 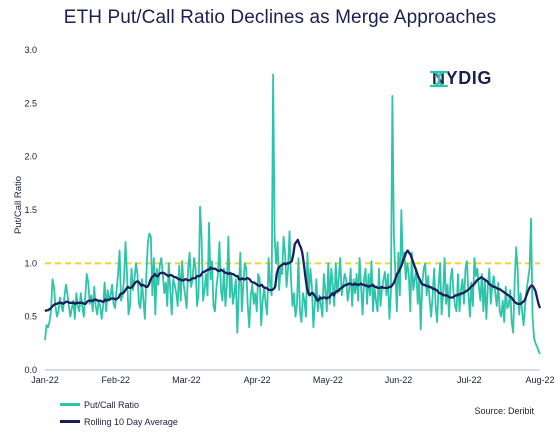 What do you see at coordinates (539, 380) in the screenshot?
I see `x-tick-label: Aug-22` at bounding box center [539, 380].